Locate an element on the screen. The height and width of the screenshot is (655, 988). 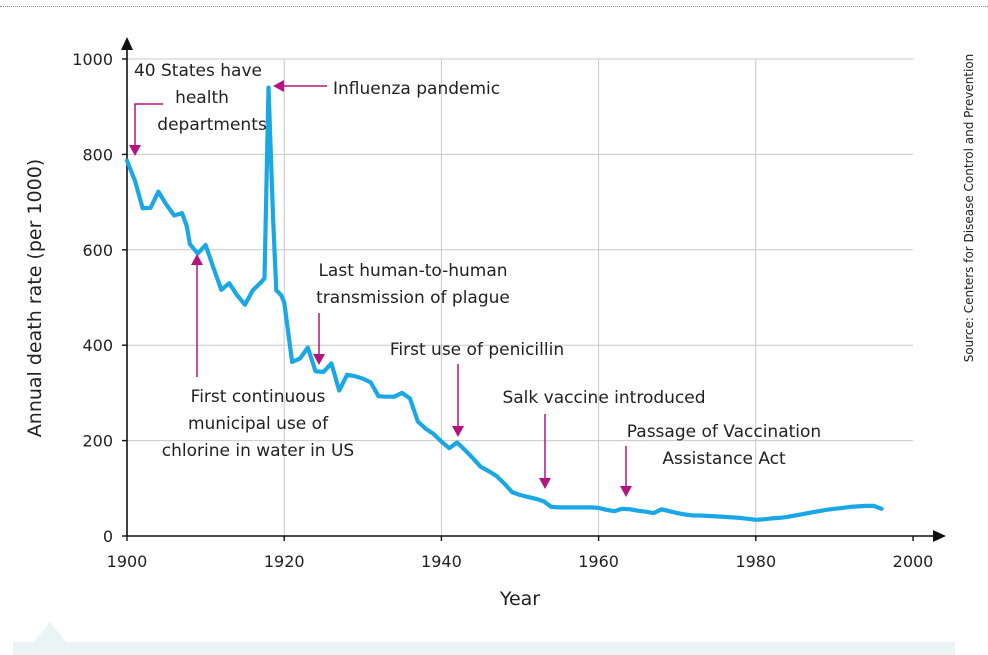
annotation-text: municipal use of is located at coordinates (258, 424).